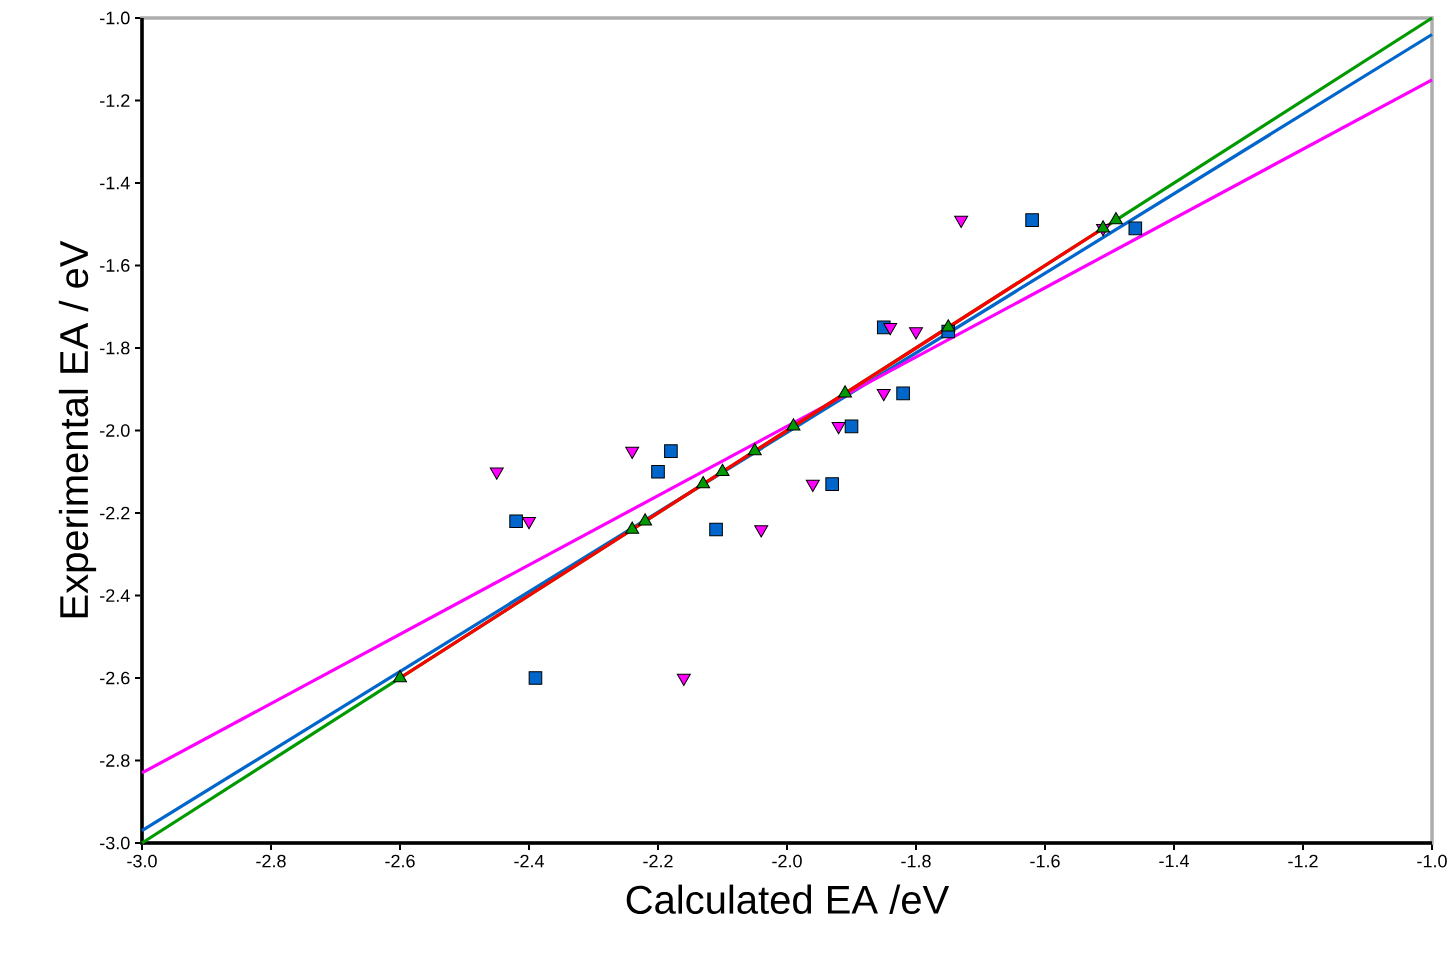  I want to click on y-tick-label: -2.2, so click(115, 513).